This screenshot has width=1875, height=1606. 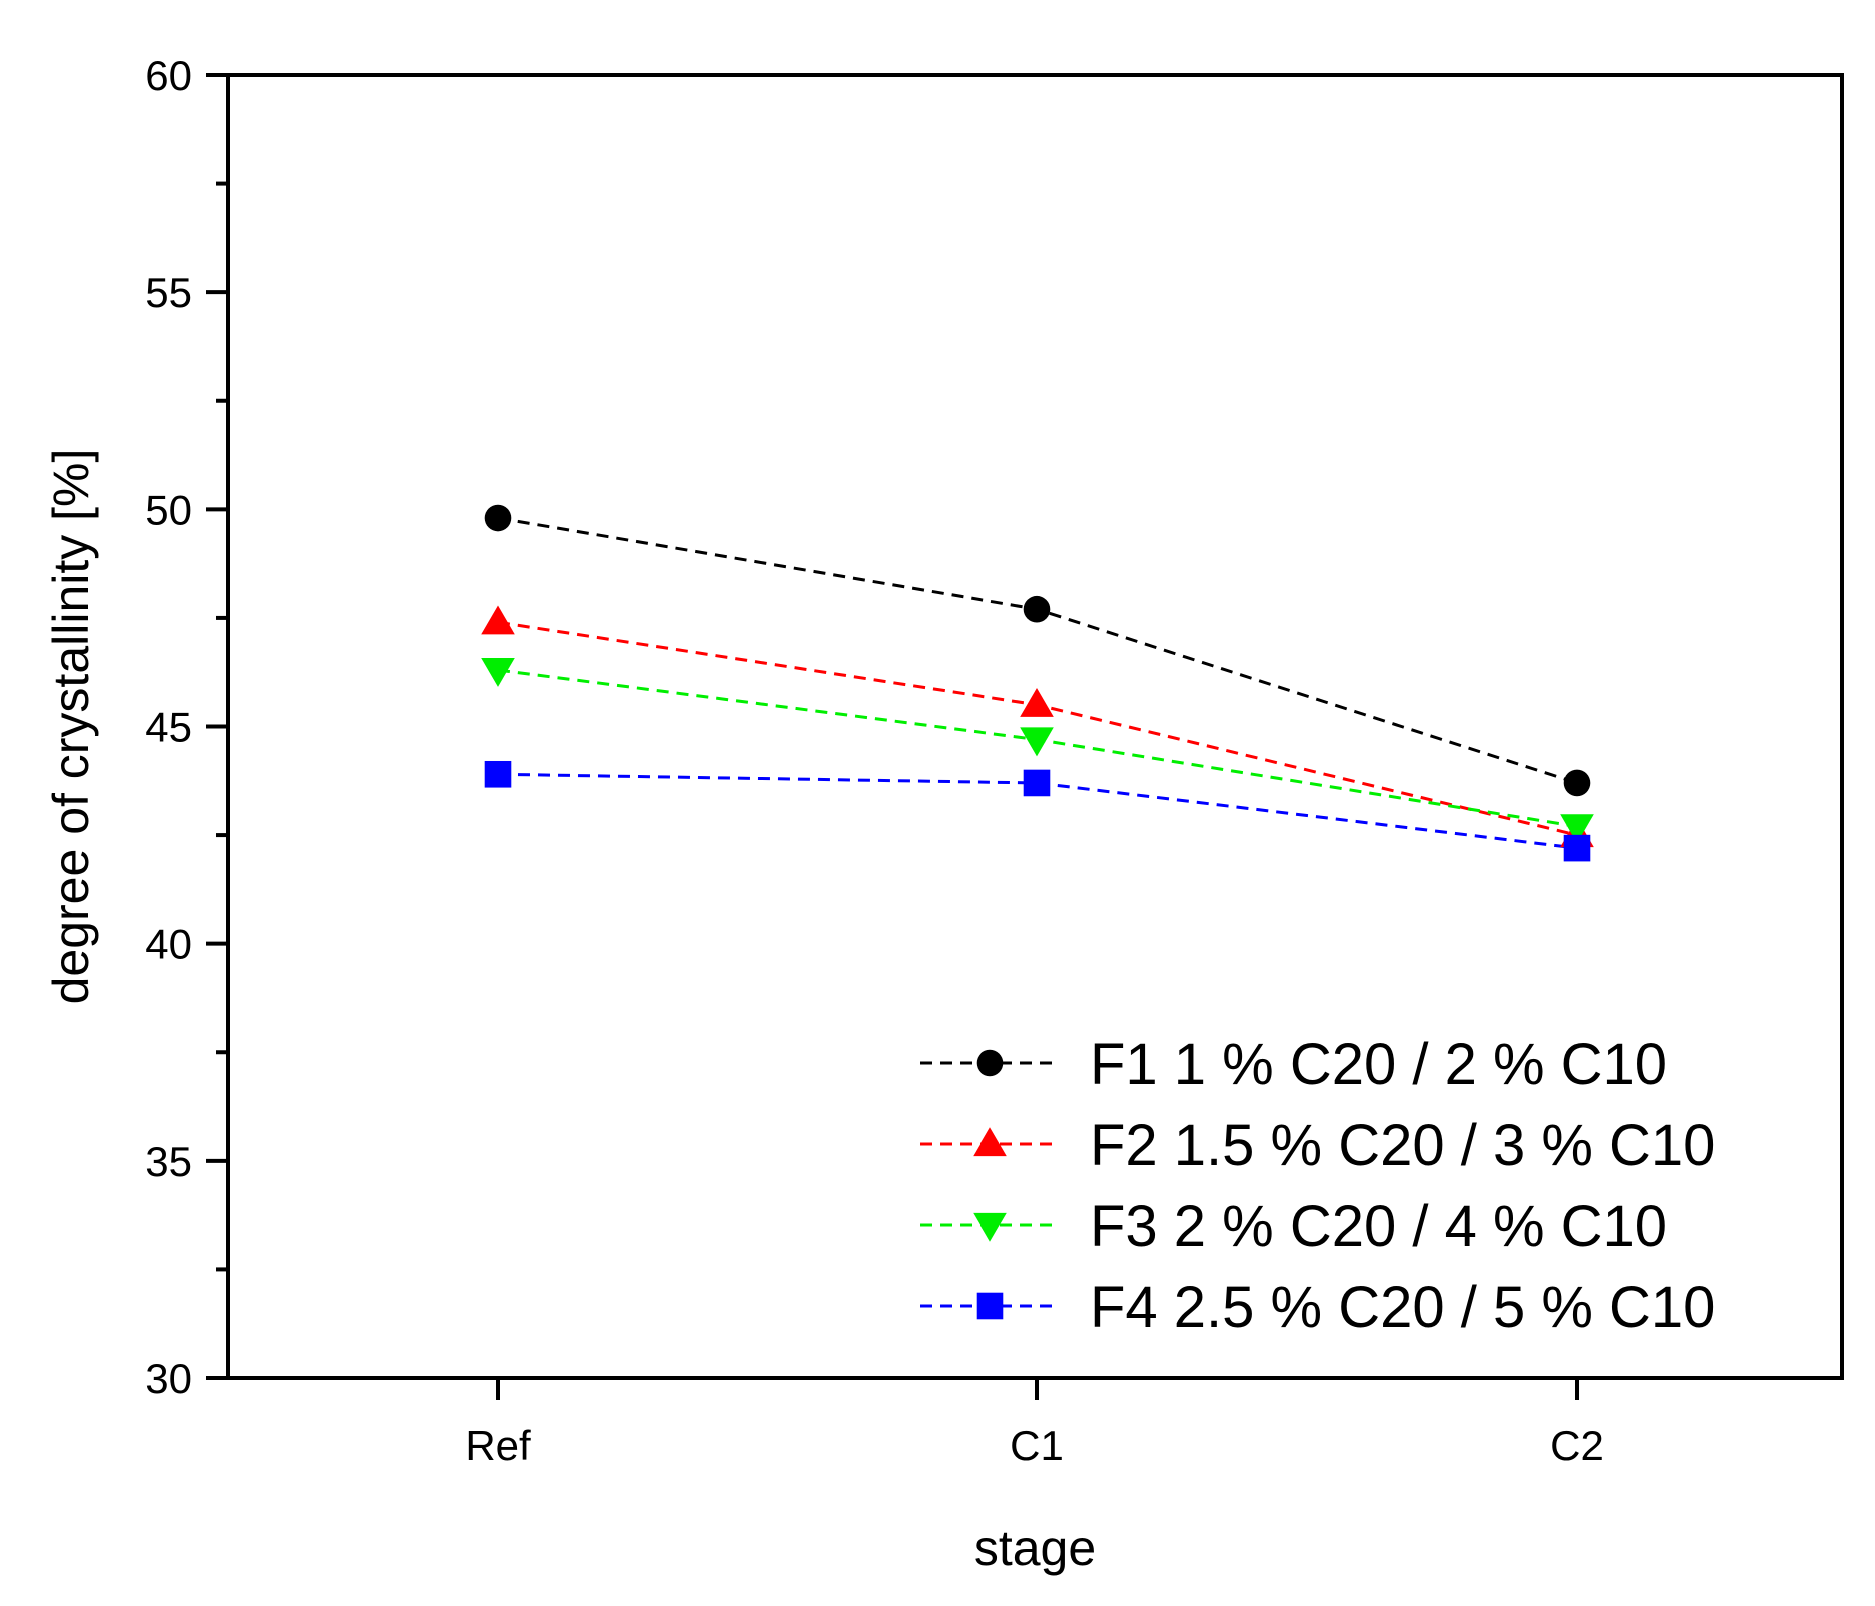 What do you see at coordinates (1037, 1445) in the screenshot?
I see `x-tick-label: C1` at bounding box center [1037, 1445].